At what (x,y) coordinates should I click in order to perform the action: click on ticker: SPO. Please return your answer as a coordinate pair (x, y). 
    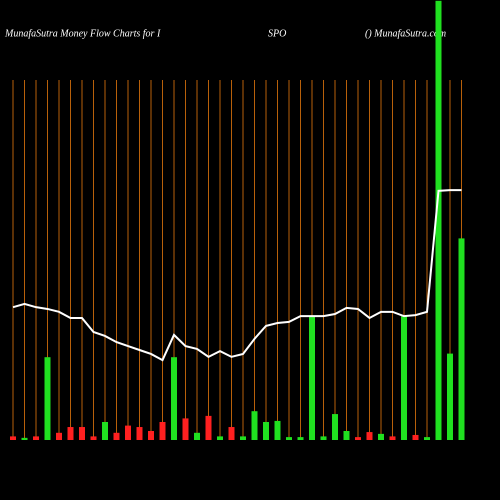
    Looking at the image, I should click on (277, 33).